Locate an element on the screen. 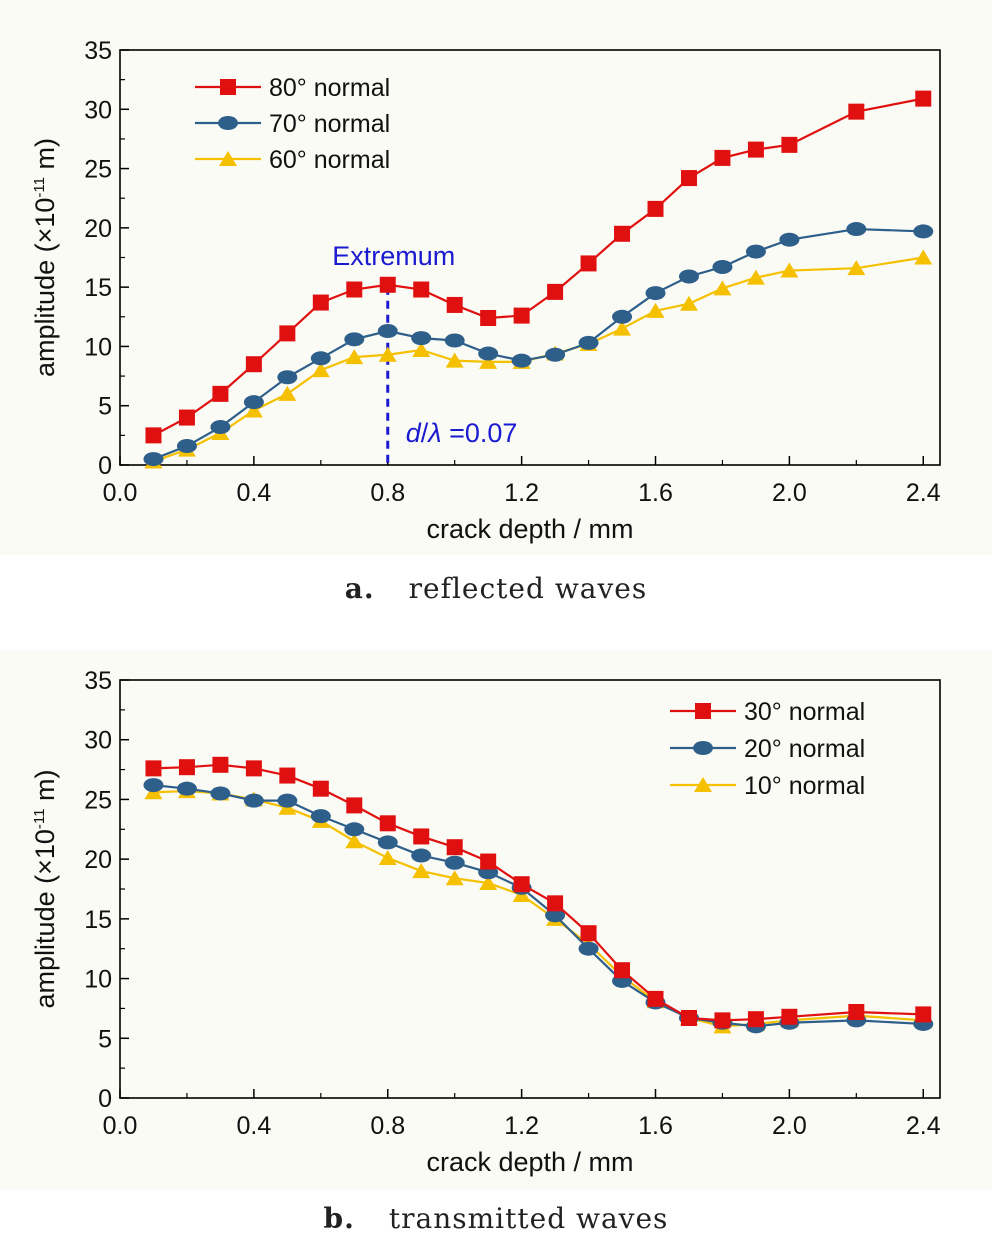 The height and width of the screenshot is (1260, 992). y-axis-title: amplitude (×10-11 m) is located at coordinates (45, 257).